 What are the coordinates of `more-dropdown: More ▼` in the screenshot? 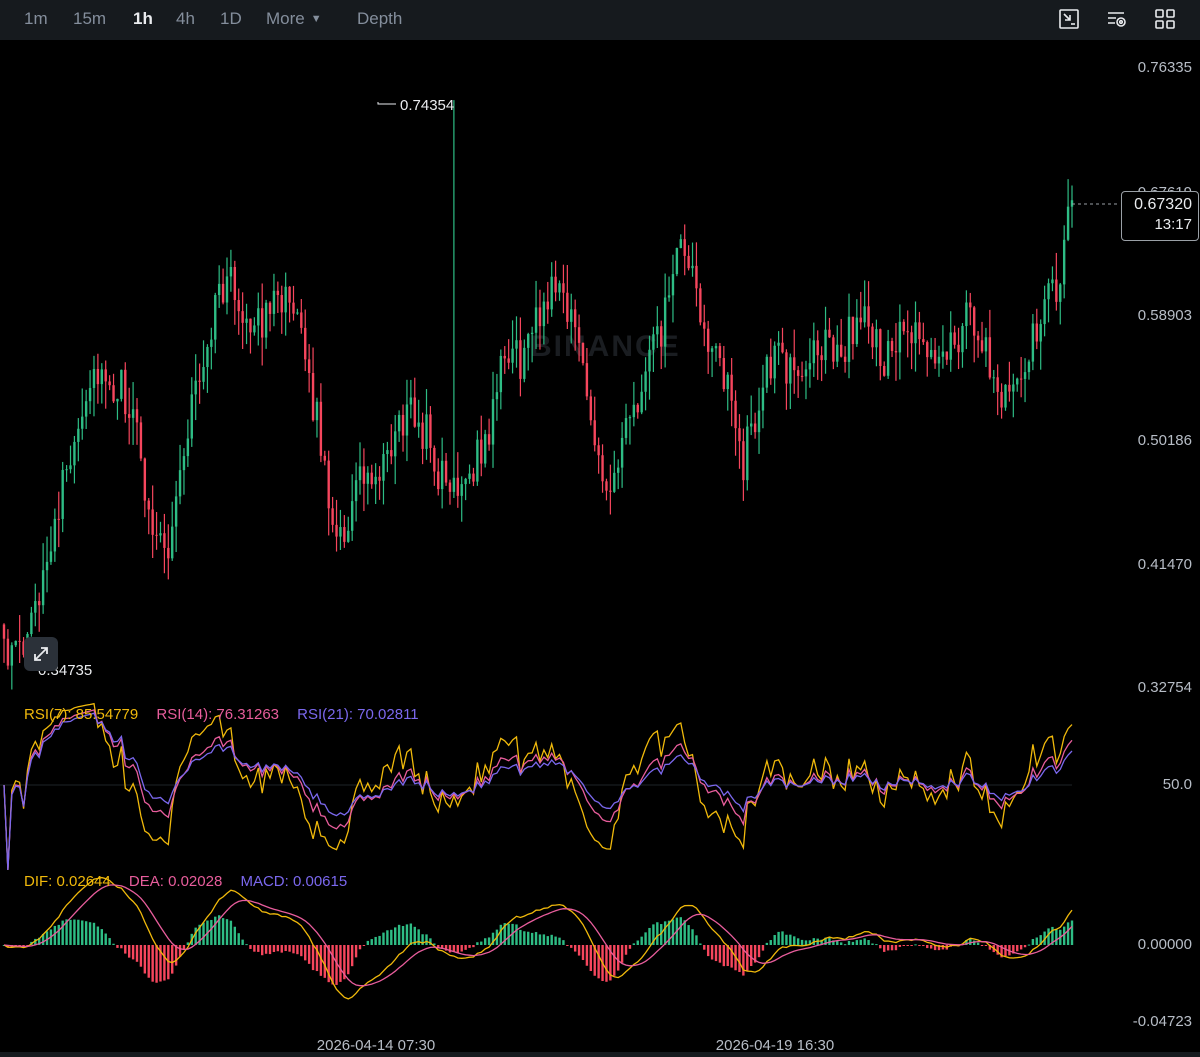 It's located at (294, 19).